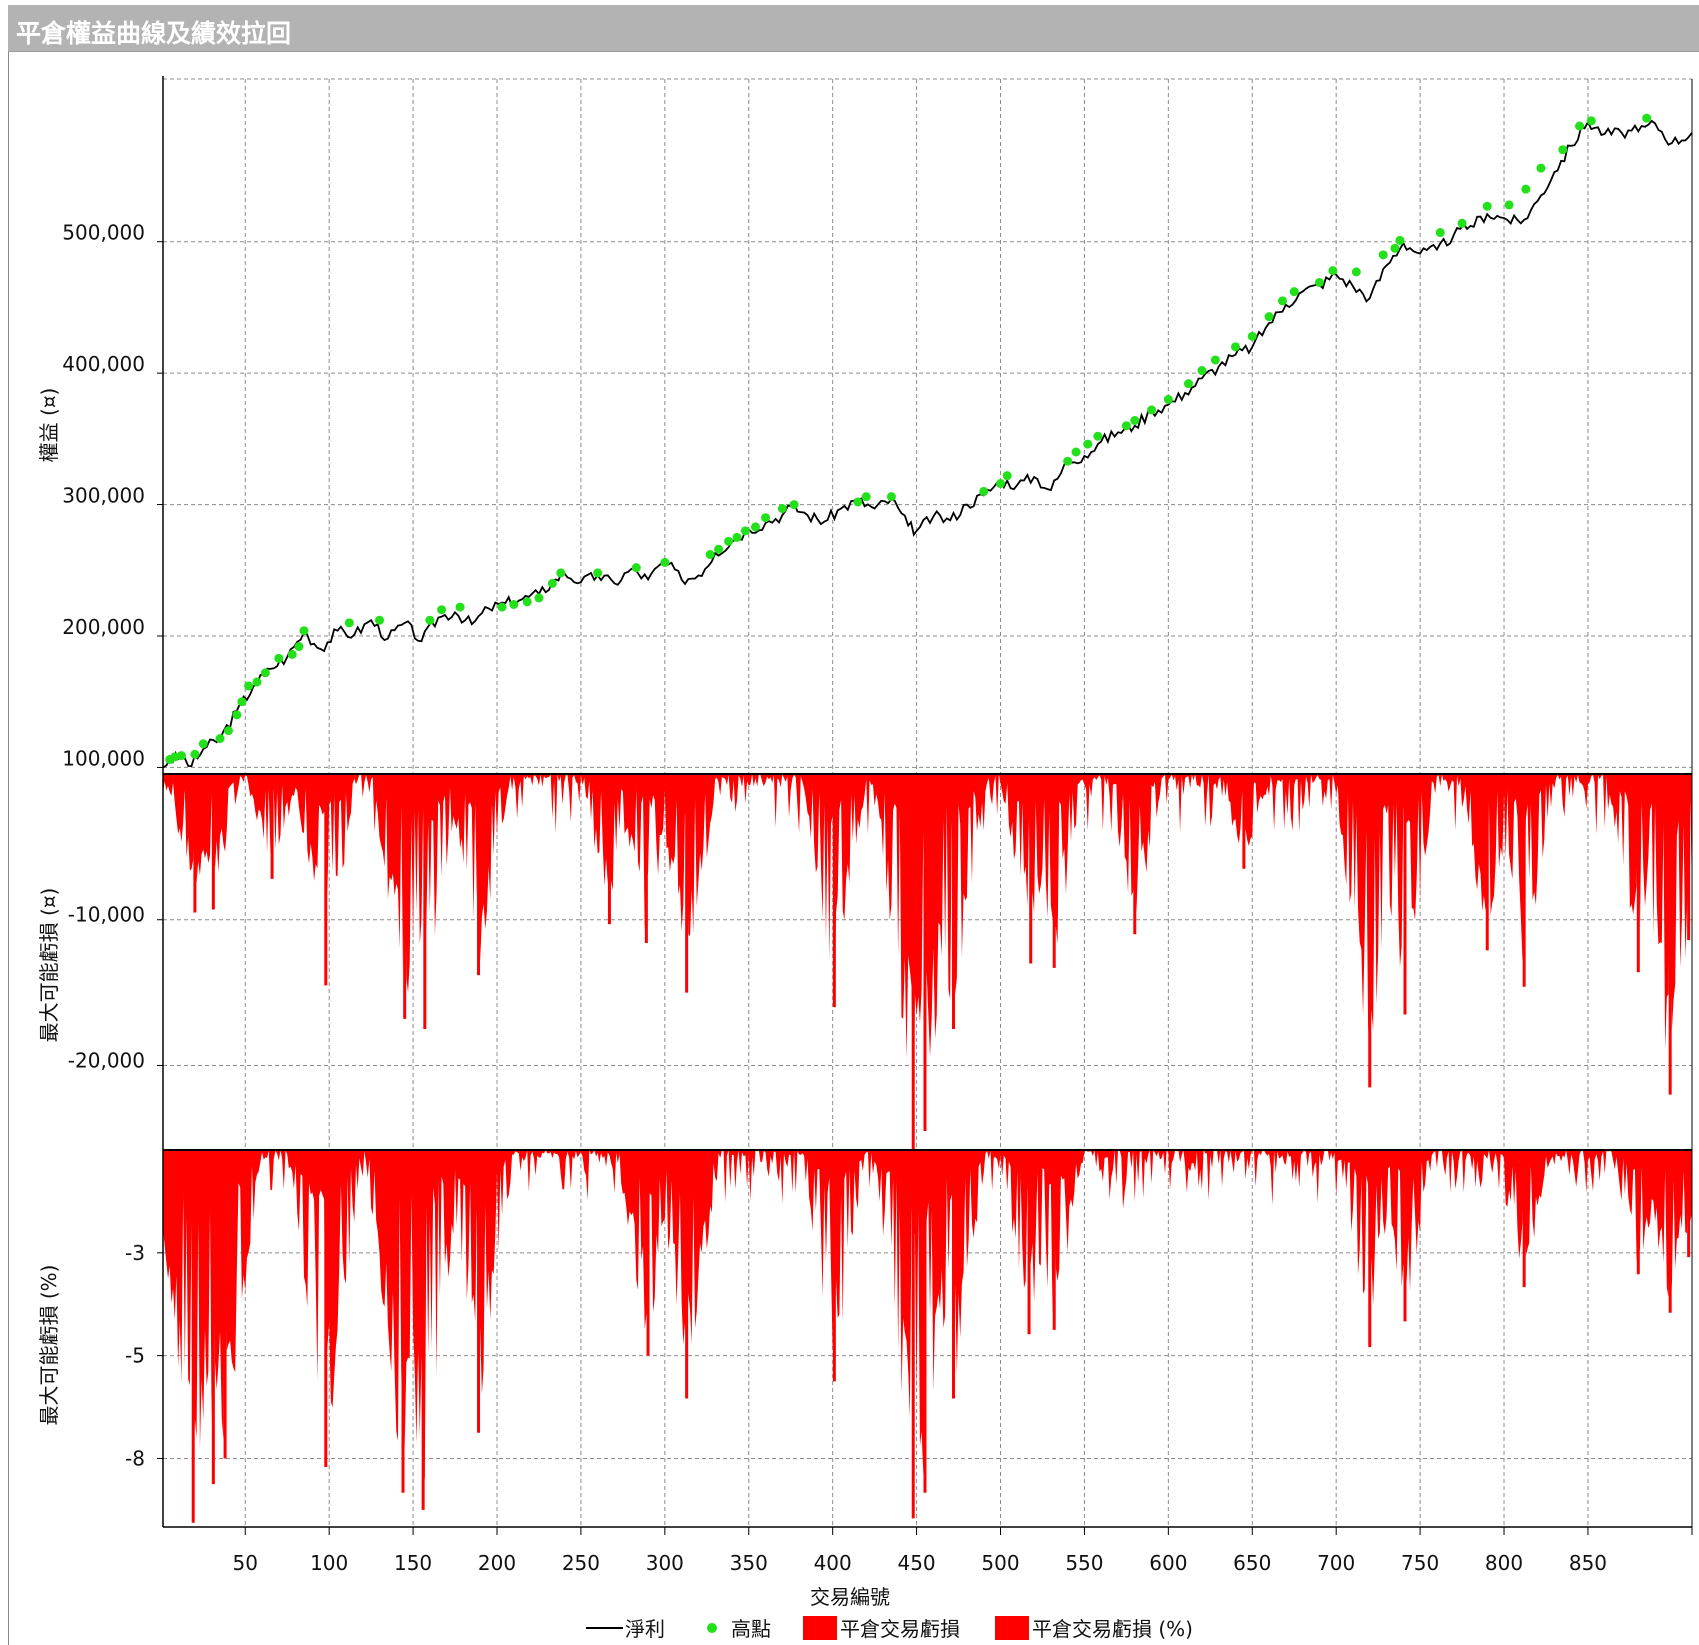 The image size is (1699, 1645). Describe the element at coordinates (49, 425) in the screenshot. I see `equity-y-axis-label: 權益 (¤)` at that location.